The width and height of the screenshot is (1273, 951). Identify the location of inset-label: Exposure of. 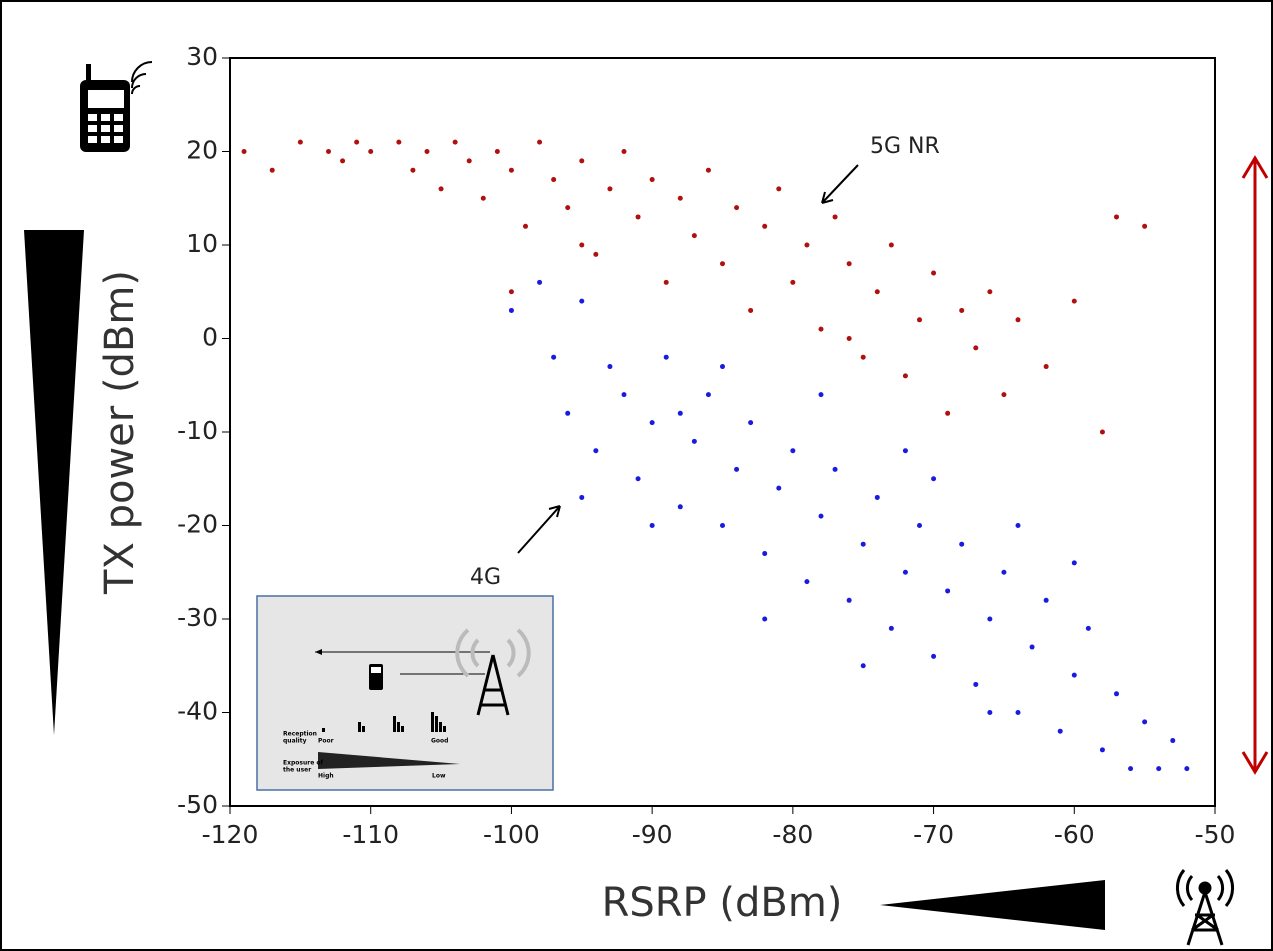
(303, 763).